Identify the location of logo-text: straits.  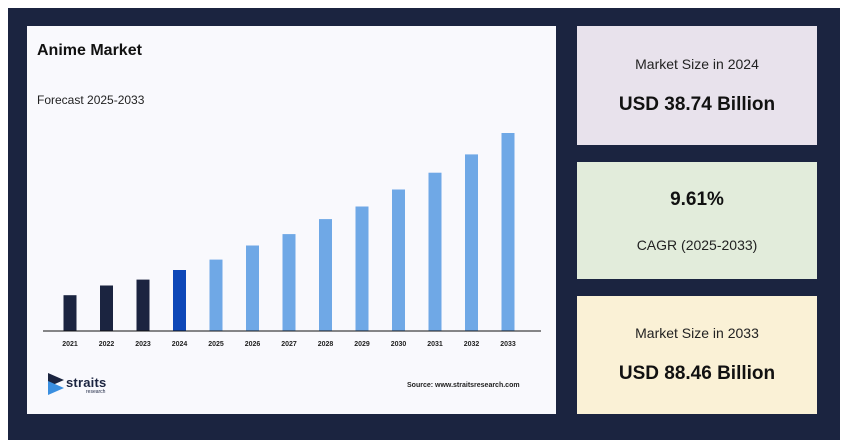
(86, 382).